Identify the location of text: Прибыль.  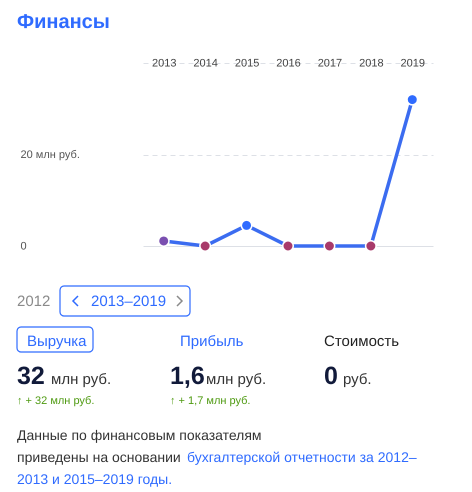
(212, 341).